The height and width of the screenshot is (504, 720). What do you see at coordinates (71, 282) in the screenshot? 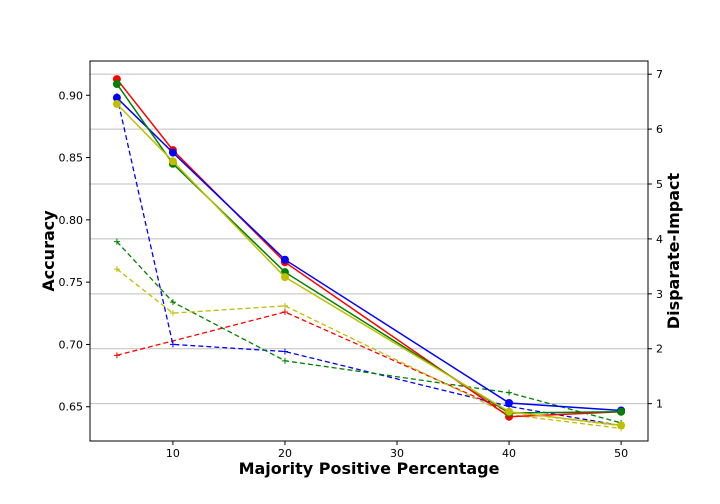
I see `y-left-tick-label: 0.75` at bounding box center [71, 282].